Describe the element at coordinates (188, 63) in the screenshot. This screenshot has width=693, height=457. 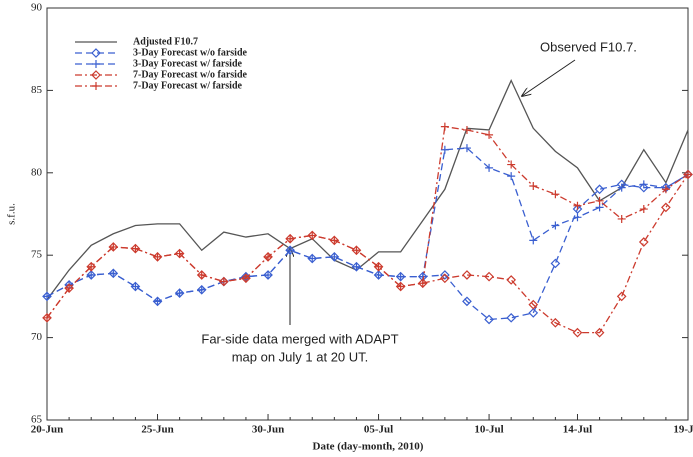
I see `legend-label: 3-Day Forecast w/ farside` at that location.